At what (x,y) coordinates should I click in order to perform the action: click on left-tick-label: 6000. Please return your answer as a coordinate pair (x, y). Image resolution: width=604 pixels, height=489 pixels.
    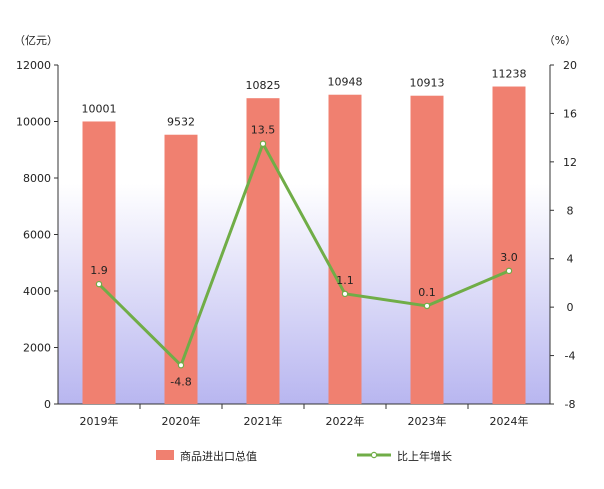
    Looking at the image, I should click on (37, 235).